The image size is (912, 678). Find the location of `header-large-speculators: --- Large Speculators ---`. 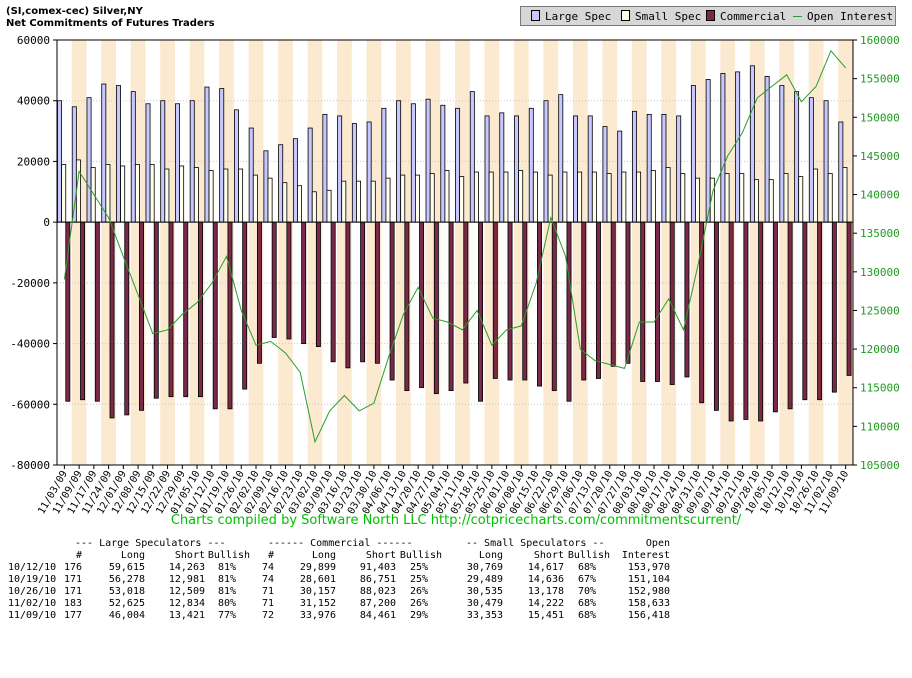

header-large-speculators: --- Large Speculators --- is located at coordinates (150, 543).